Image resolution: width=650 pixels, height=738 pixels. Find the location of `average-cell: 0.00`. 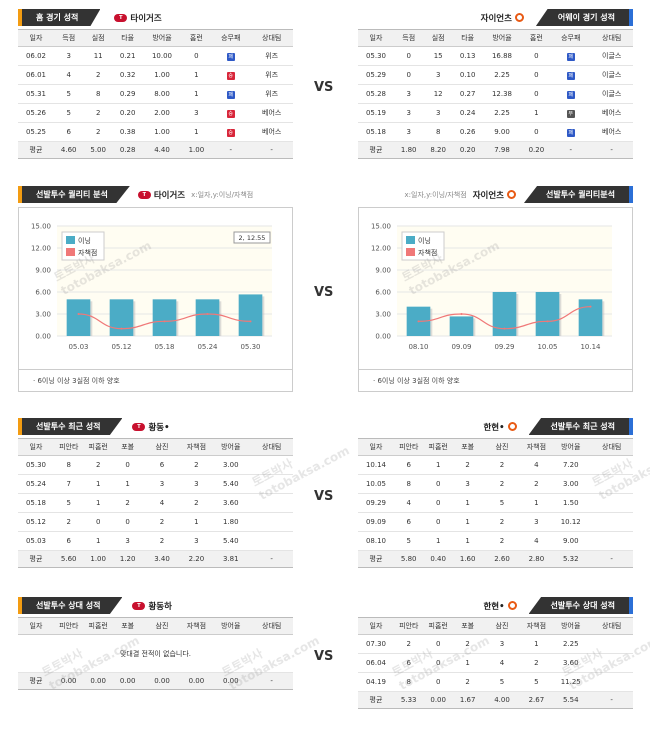

average-cell: 0.00 is located at coordinates (69, 681).